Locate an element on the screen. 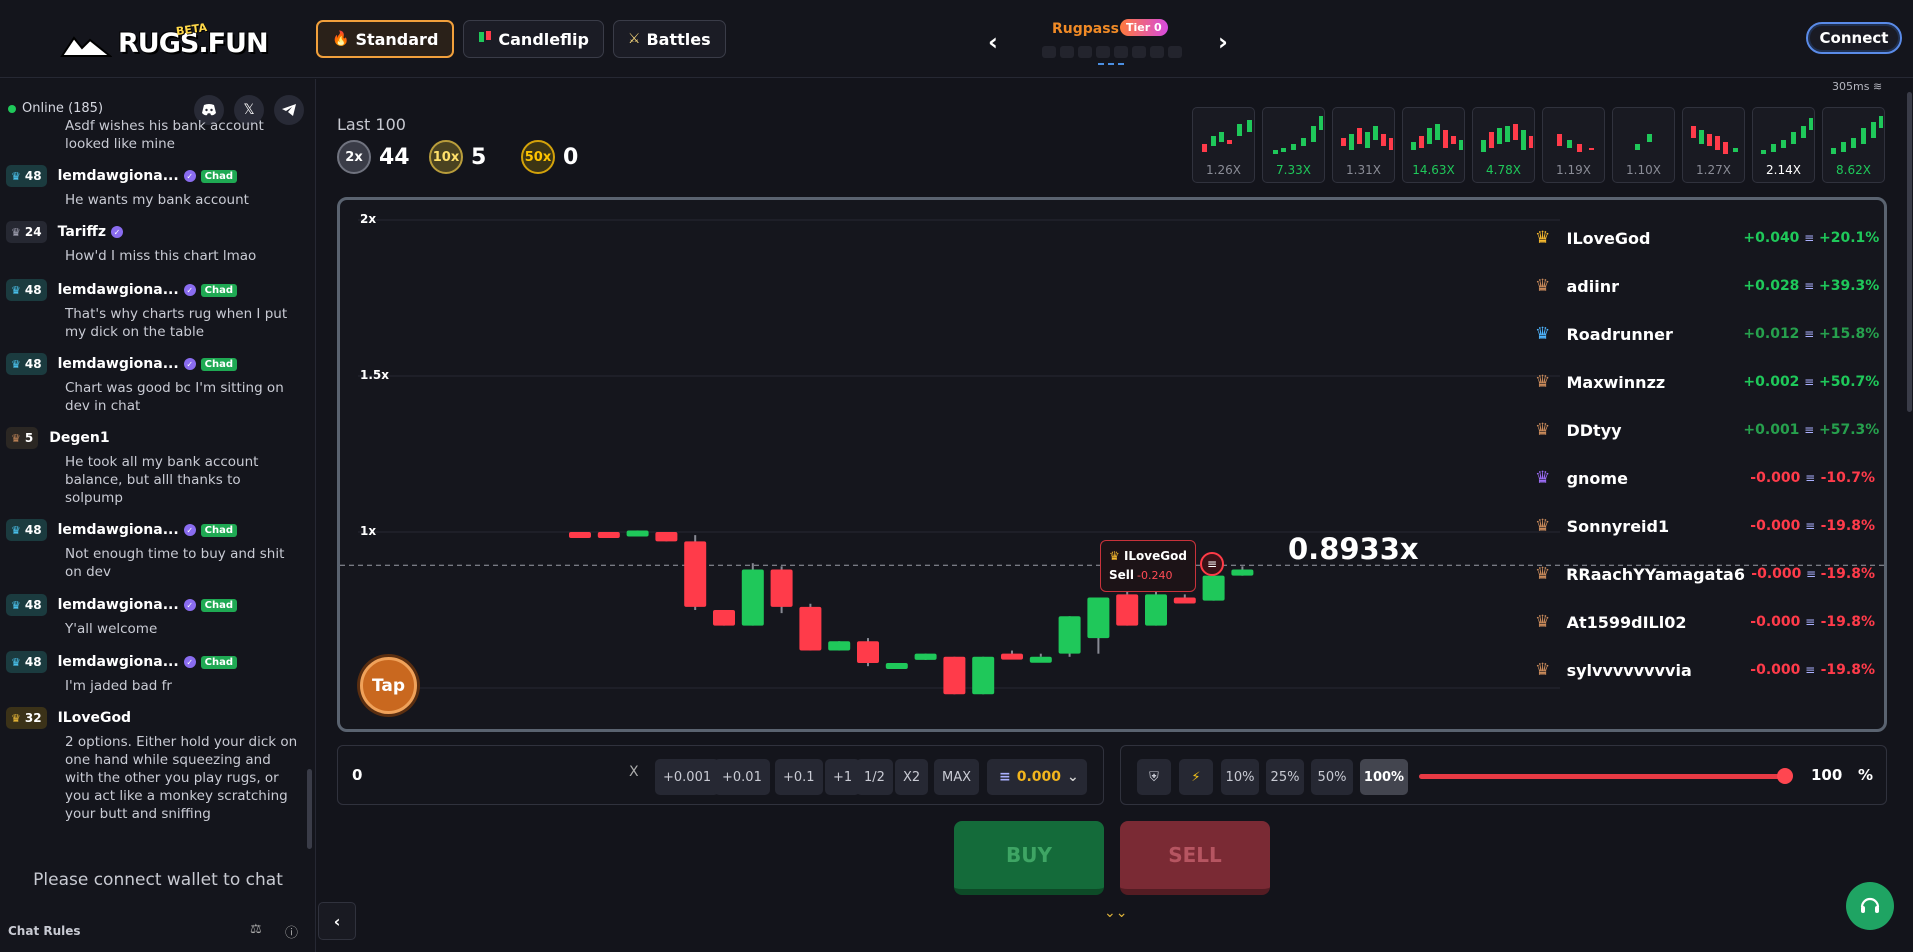  leaderboard-row: ♛ DDtyy +0.001 ≡ +57.3% is located at coordinates (1707, 430).